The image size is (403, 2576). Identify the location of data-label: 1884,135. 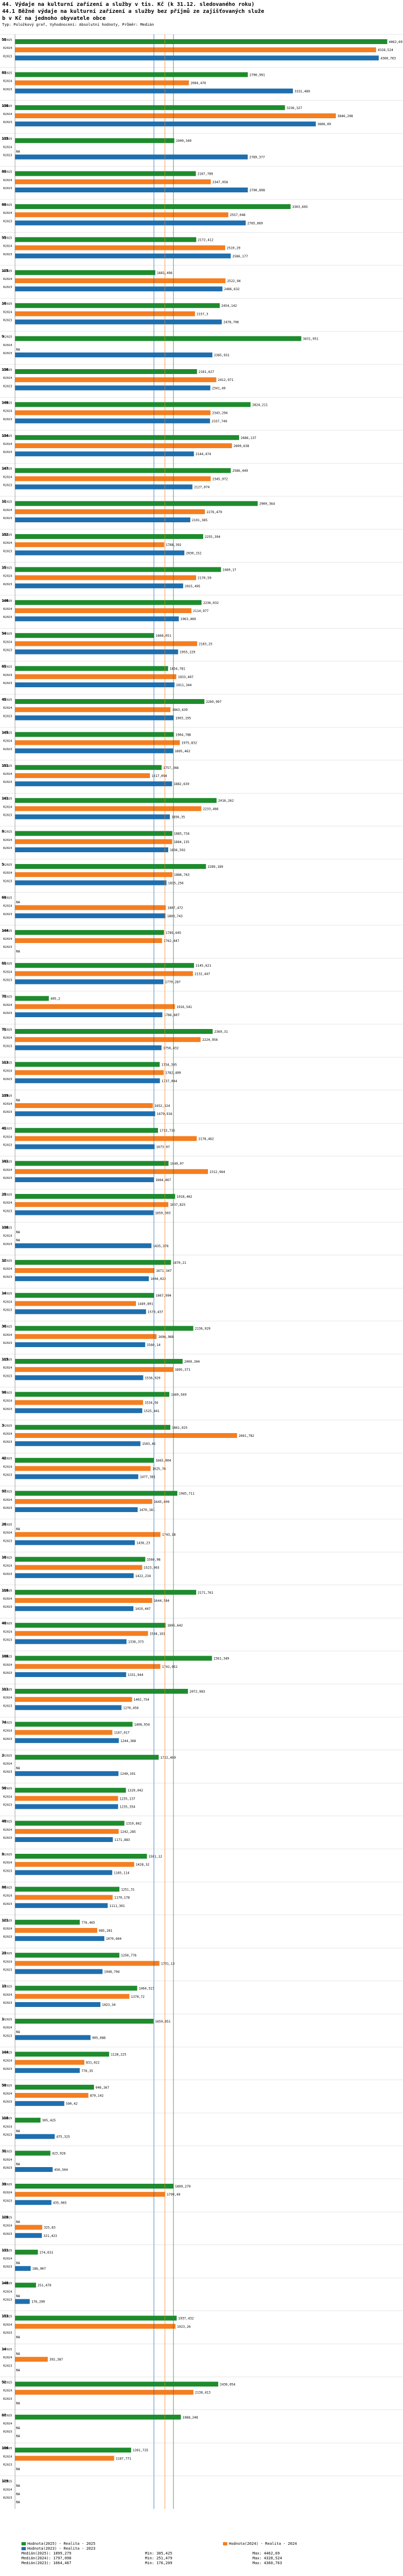
(181, 842).